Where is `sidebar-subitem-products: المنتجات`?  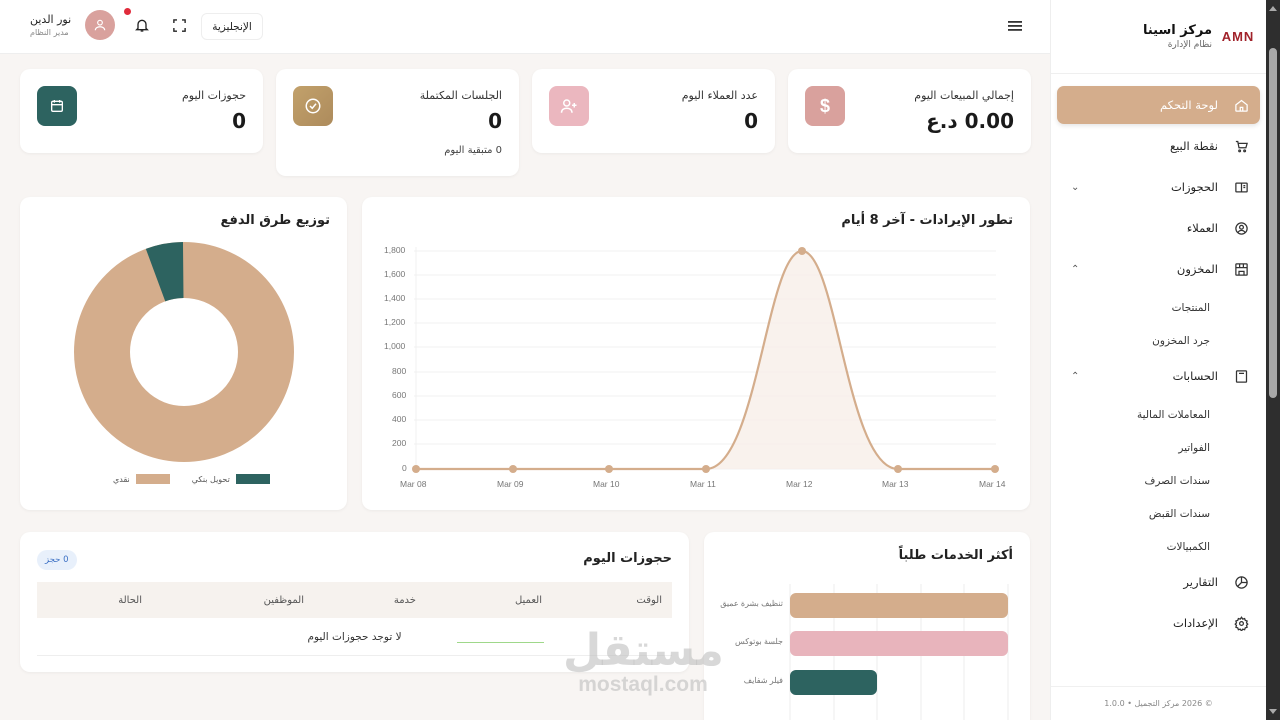 sidebar-subitem-products: المنتجات is located at coordinates (1190, 307).